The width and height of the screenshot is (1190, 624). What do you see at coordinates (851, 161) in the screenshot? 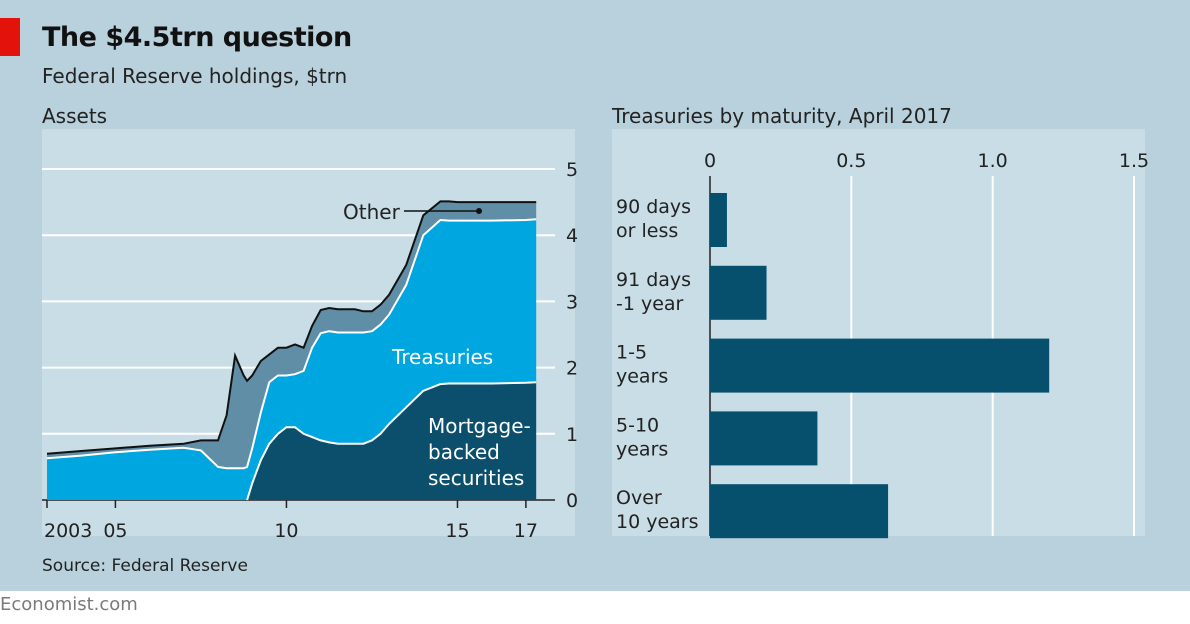
I see `maturity-x-tick: 0.5` at bounding box center [851, 161].